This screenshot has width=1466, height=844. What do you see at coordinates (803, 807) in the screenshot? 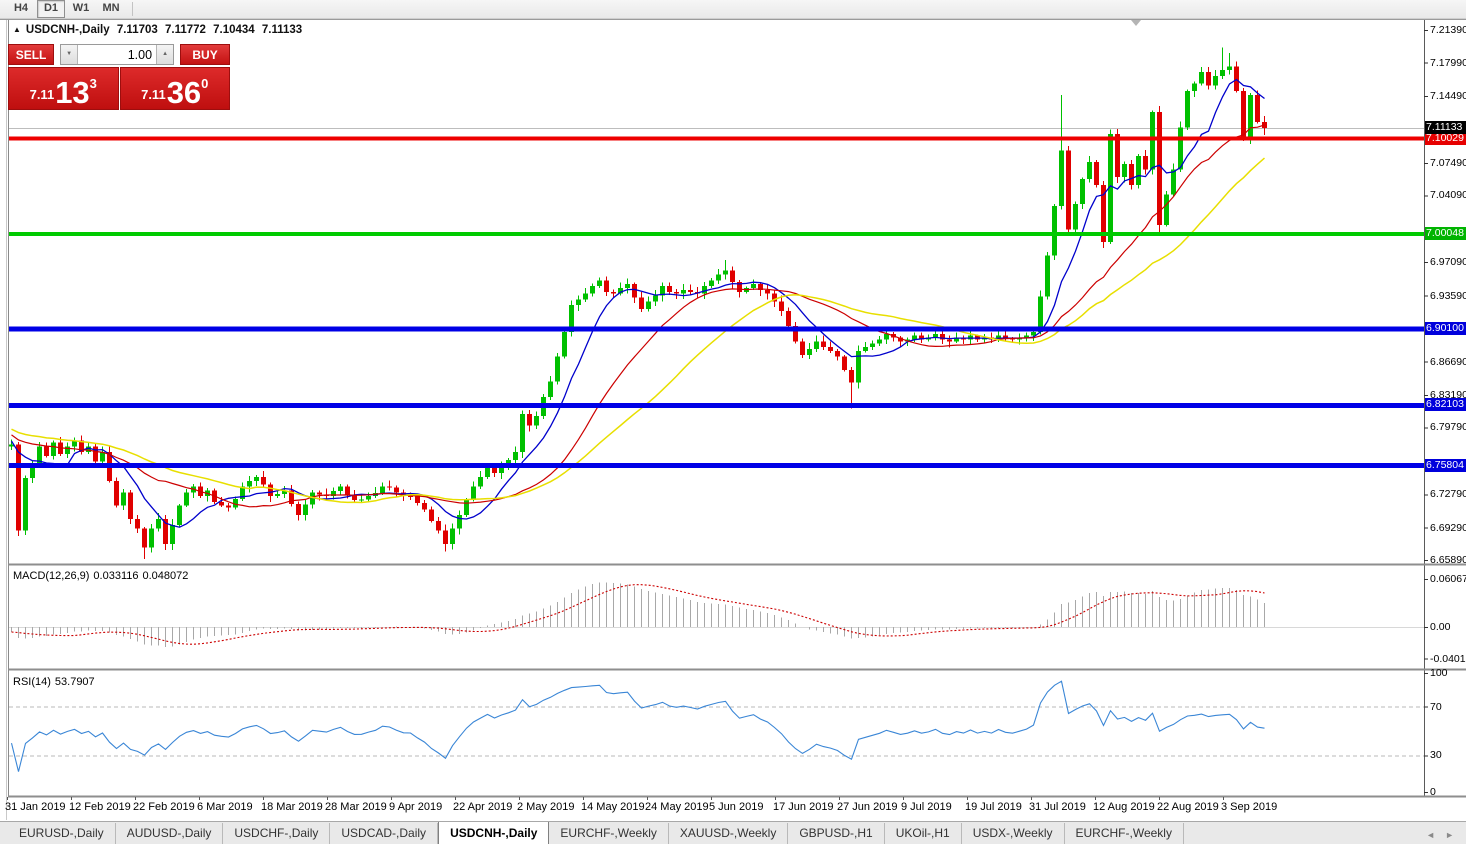
I see `date-axis-label: 17 Jun 2019` at bounding box center [803, 807].